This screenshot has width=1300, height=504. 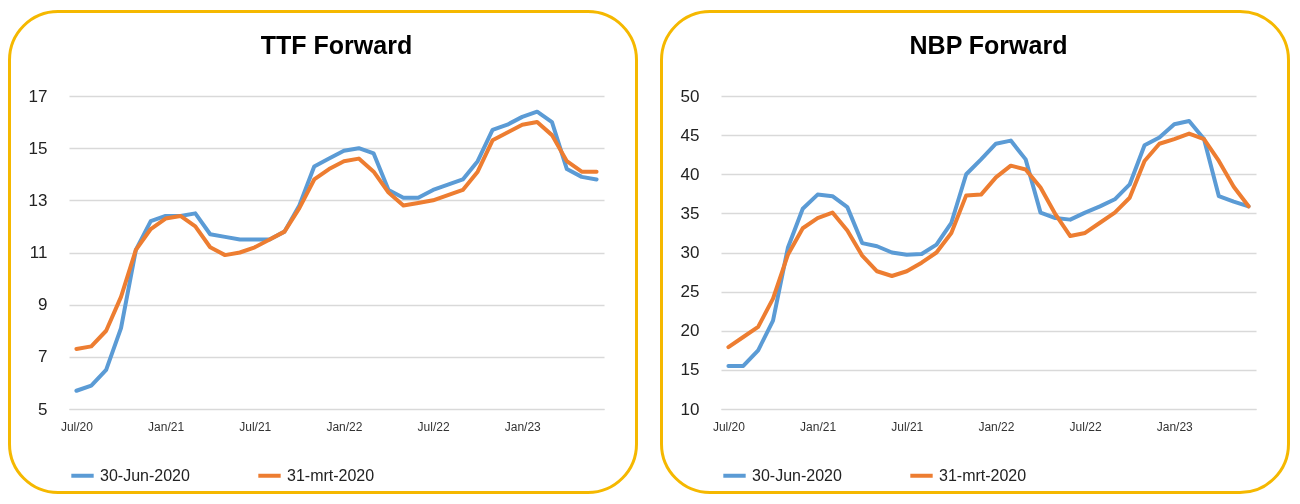 What do you see at coordinates (690, 292) in the screenshot?
I see `y-tick-label: 25` at bounding box center [690, 292].